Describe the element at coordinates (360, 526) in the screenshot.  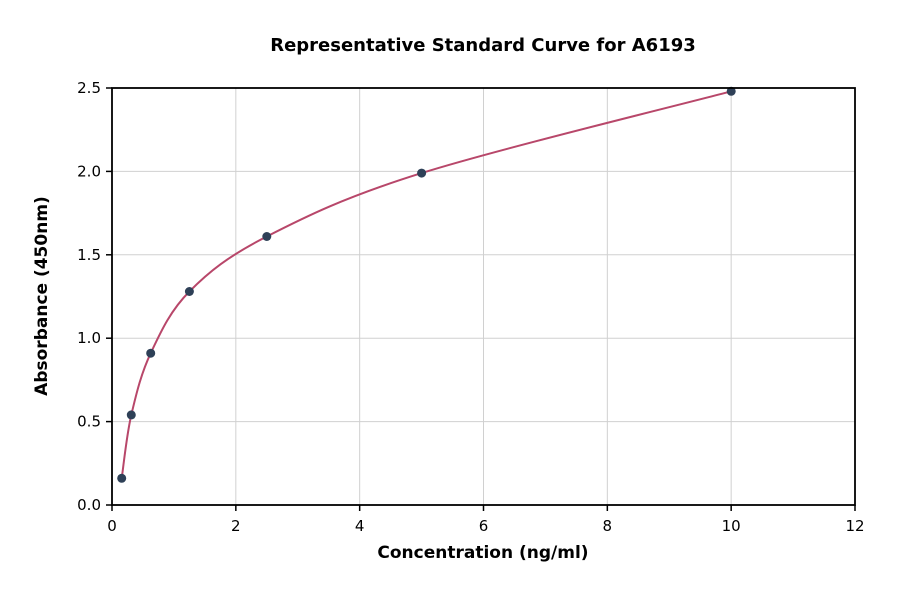
I see `x-tick-label: 4` at that location.